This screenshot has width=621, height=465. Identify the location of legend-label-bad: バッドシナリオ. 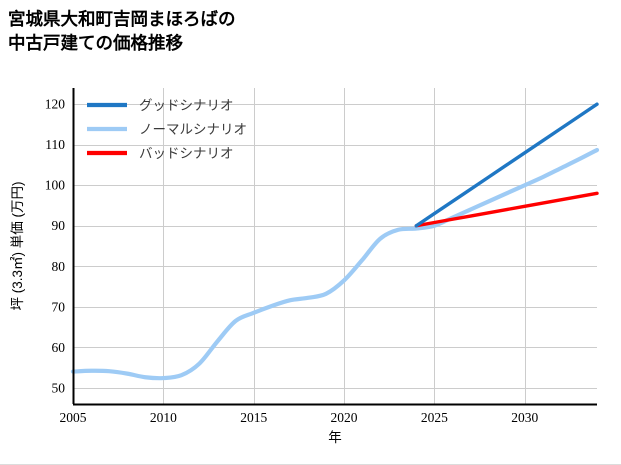
(186, 153).